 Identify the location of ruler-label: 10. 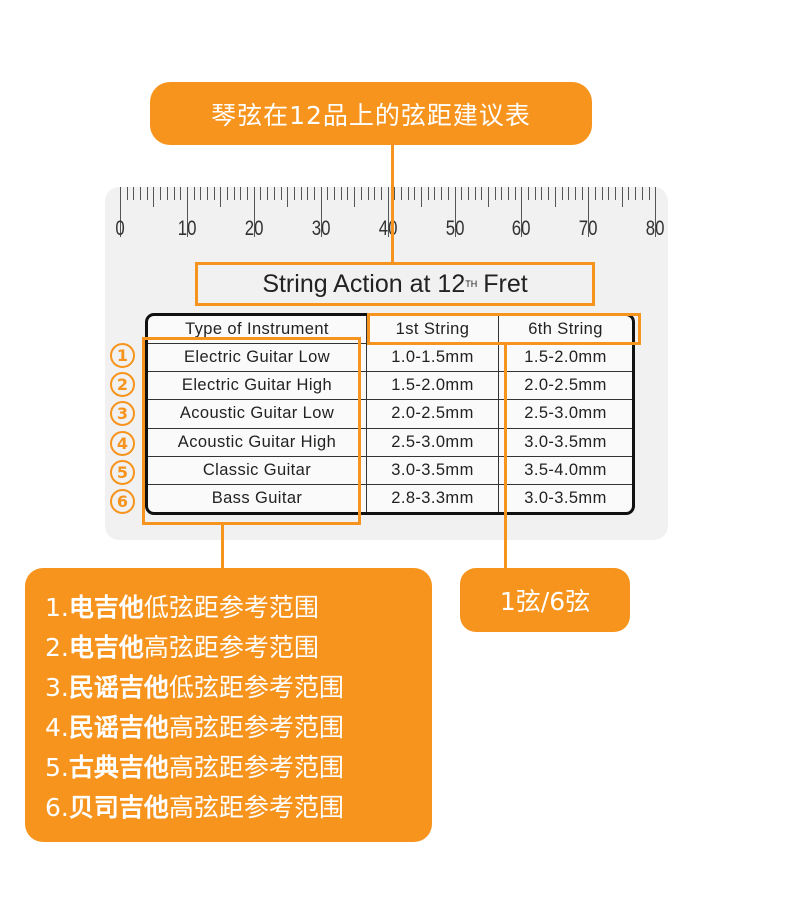
(187, 228).